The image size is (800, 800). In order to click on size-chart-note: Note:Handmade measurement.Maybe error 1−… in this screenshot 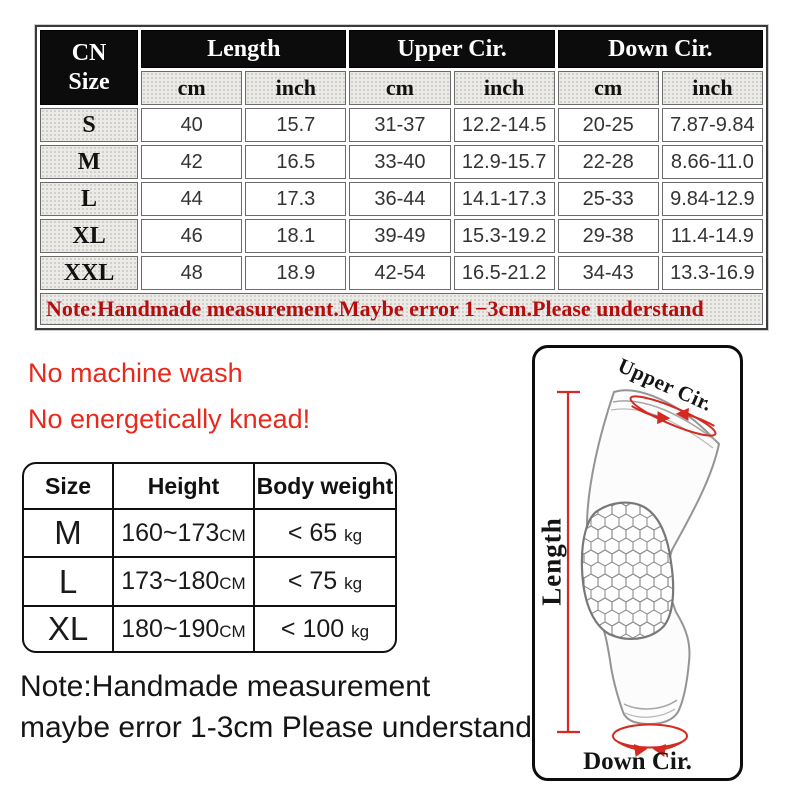, I will do `click(401, 309)`.